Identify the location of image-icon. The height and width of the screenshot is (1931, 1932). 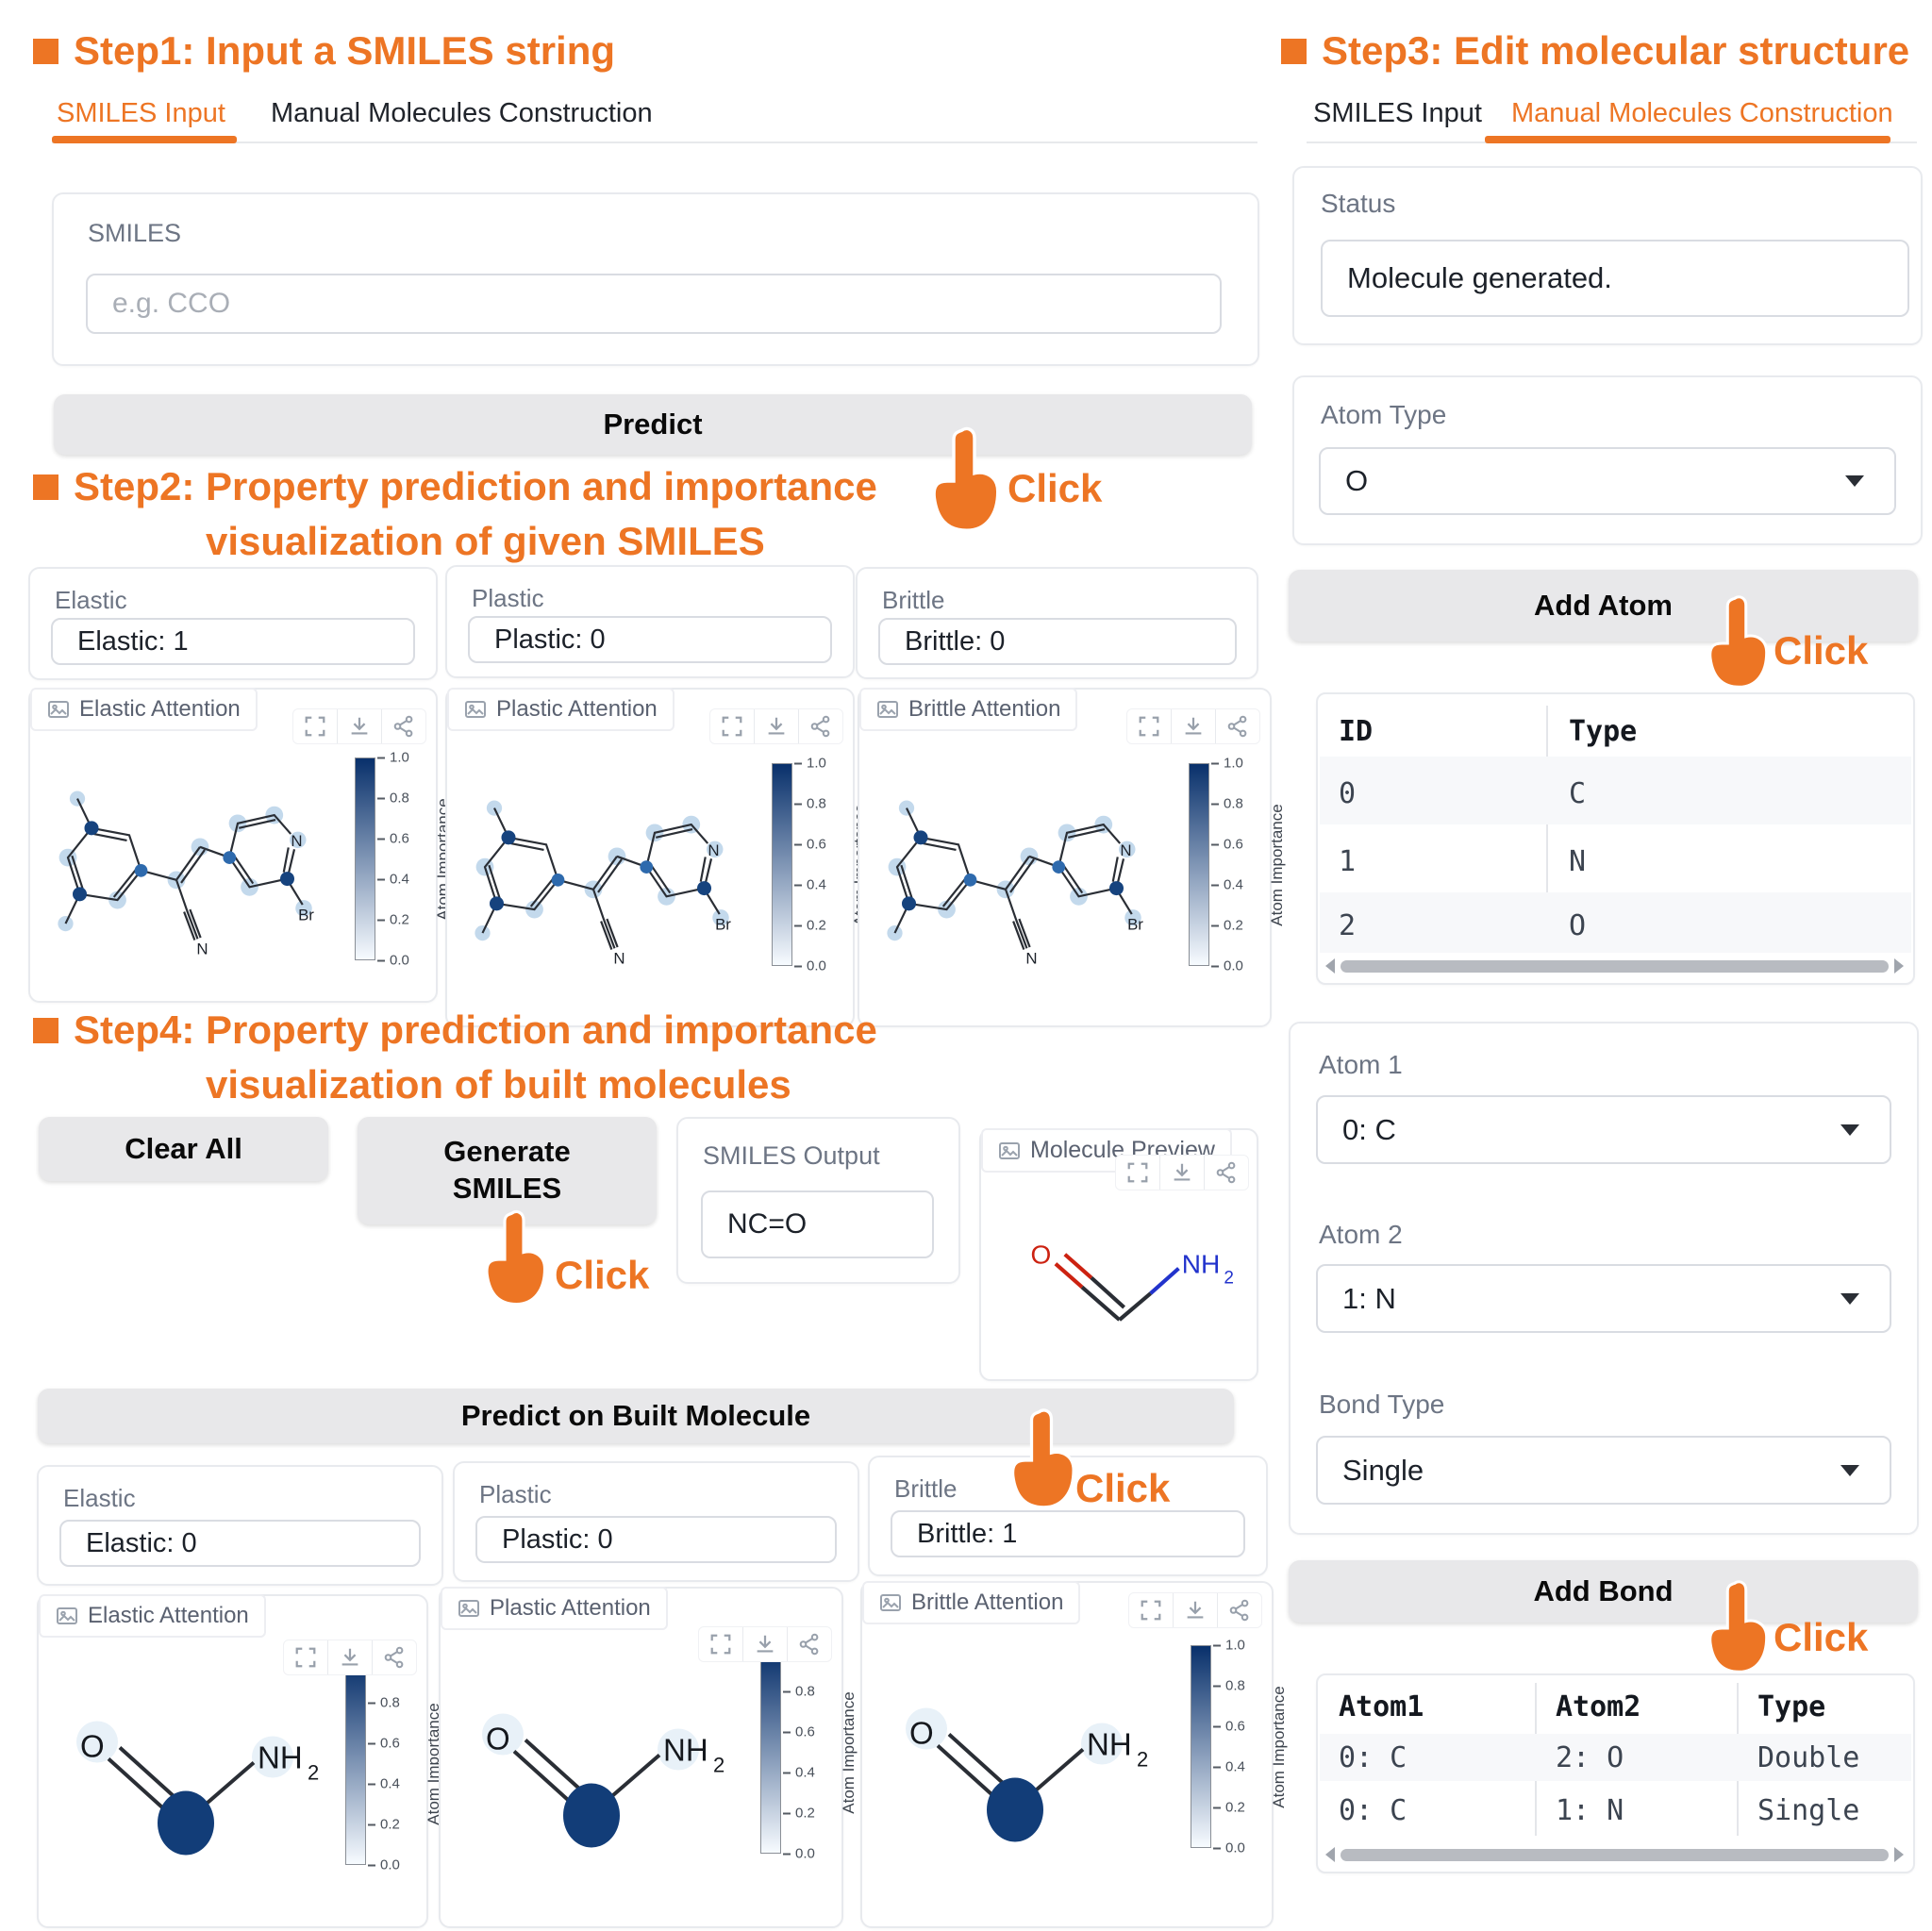
(1010, 1150).